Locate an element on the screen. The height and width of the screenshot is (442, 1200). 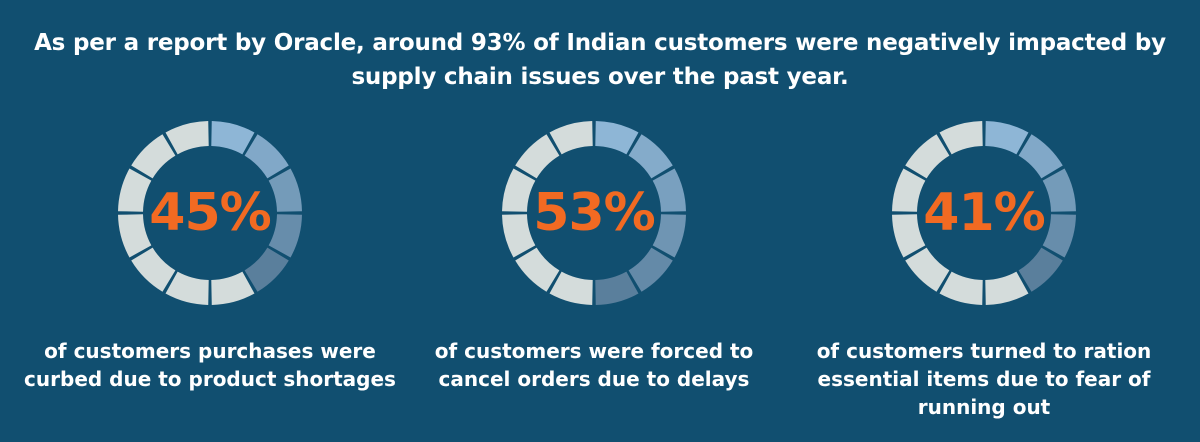
percent-value: 45% is located at coordinates (210, 213).